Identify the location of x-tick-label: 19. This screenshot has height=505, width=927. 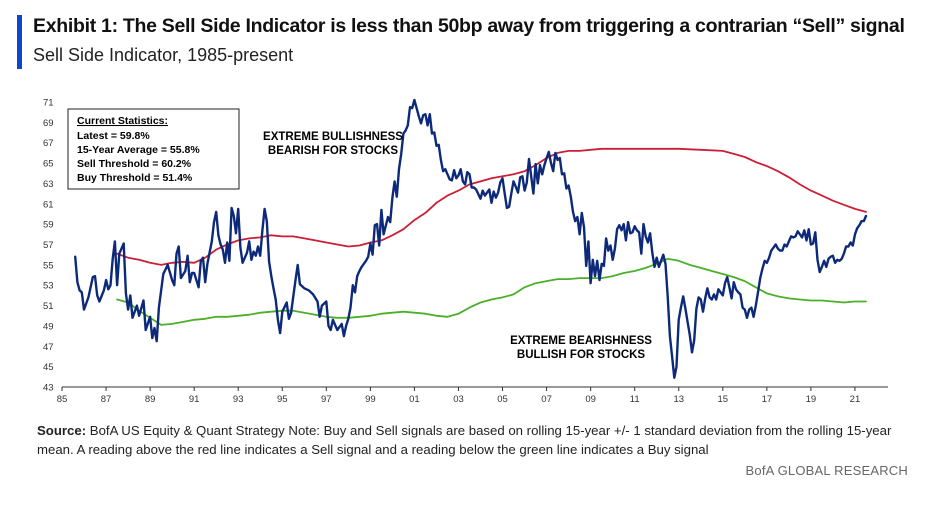
(811, 399).